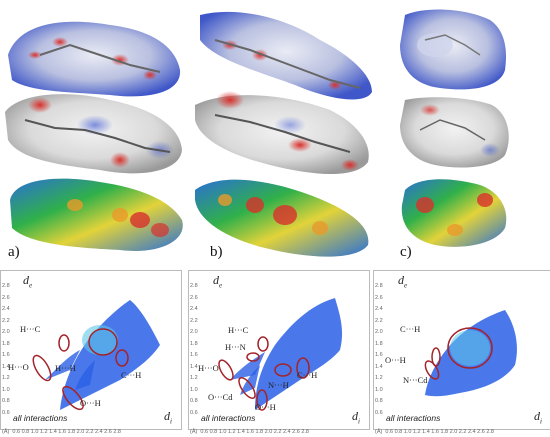 The height and width of the screenshot is (437, 550). Describe the element at coordinates (264, 373) in the screenshot. I see `ellipses-b` at that location.